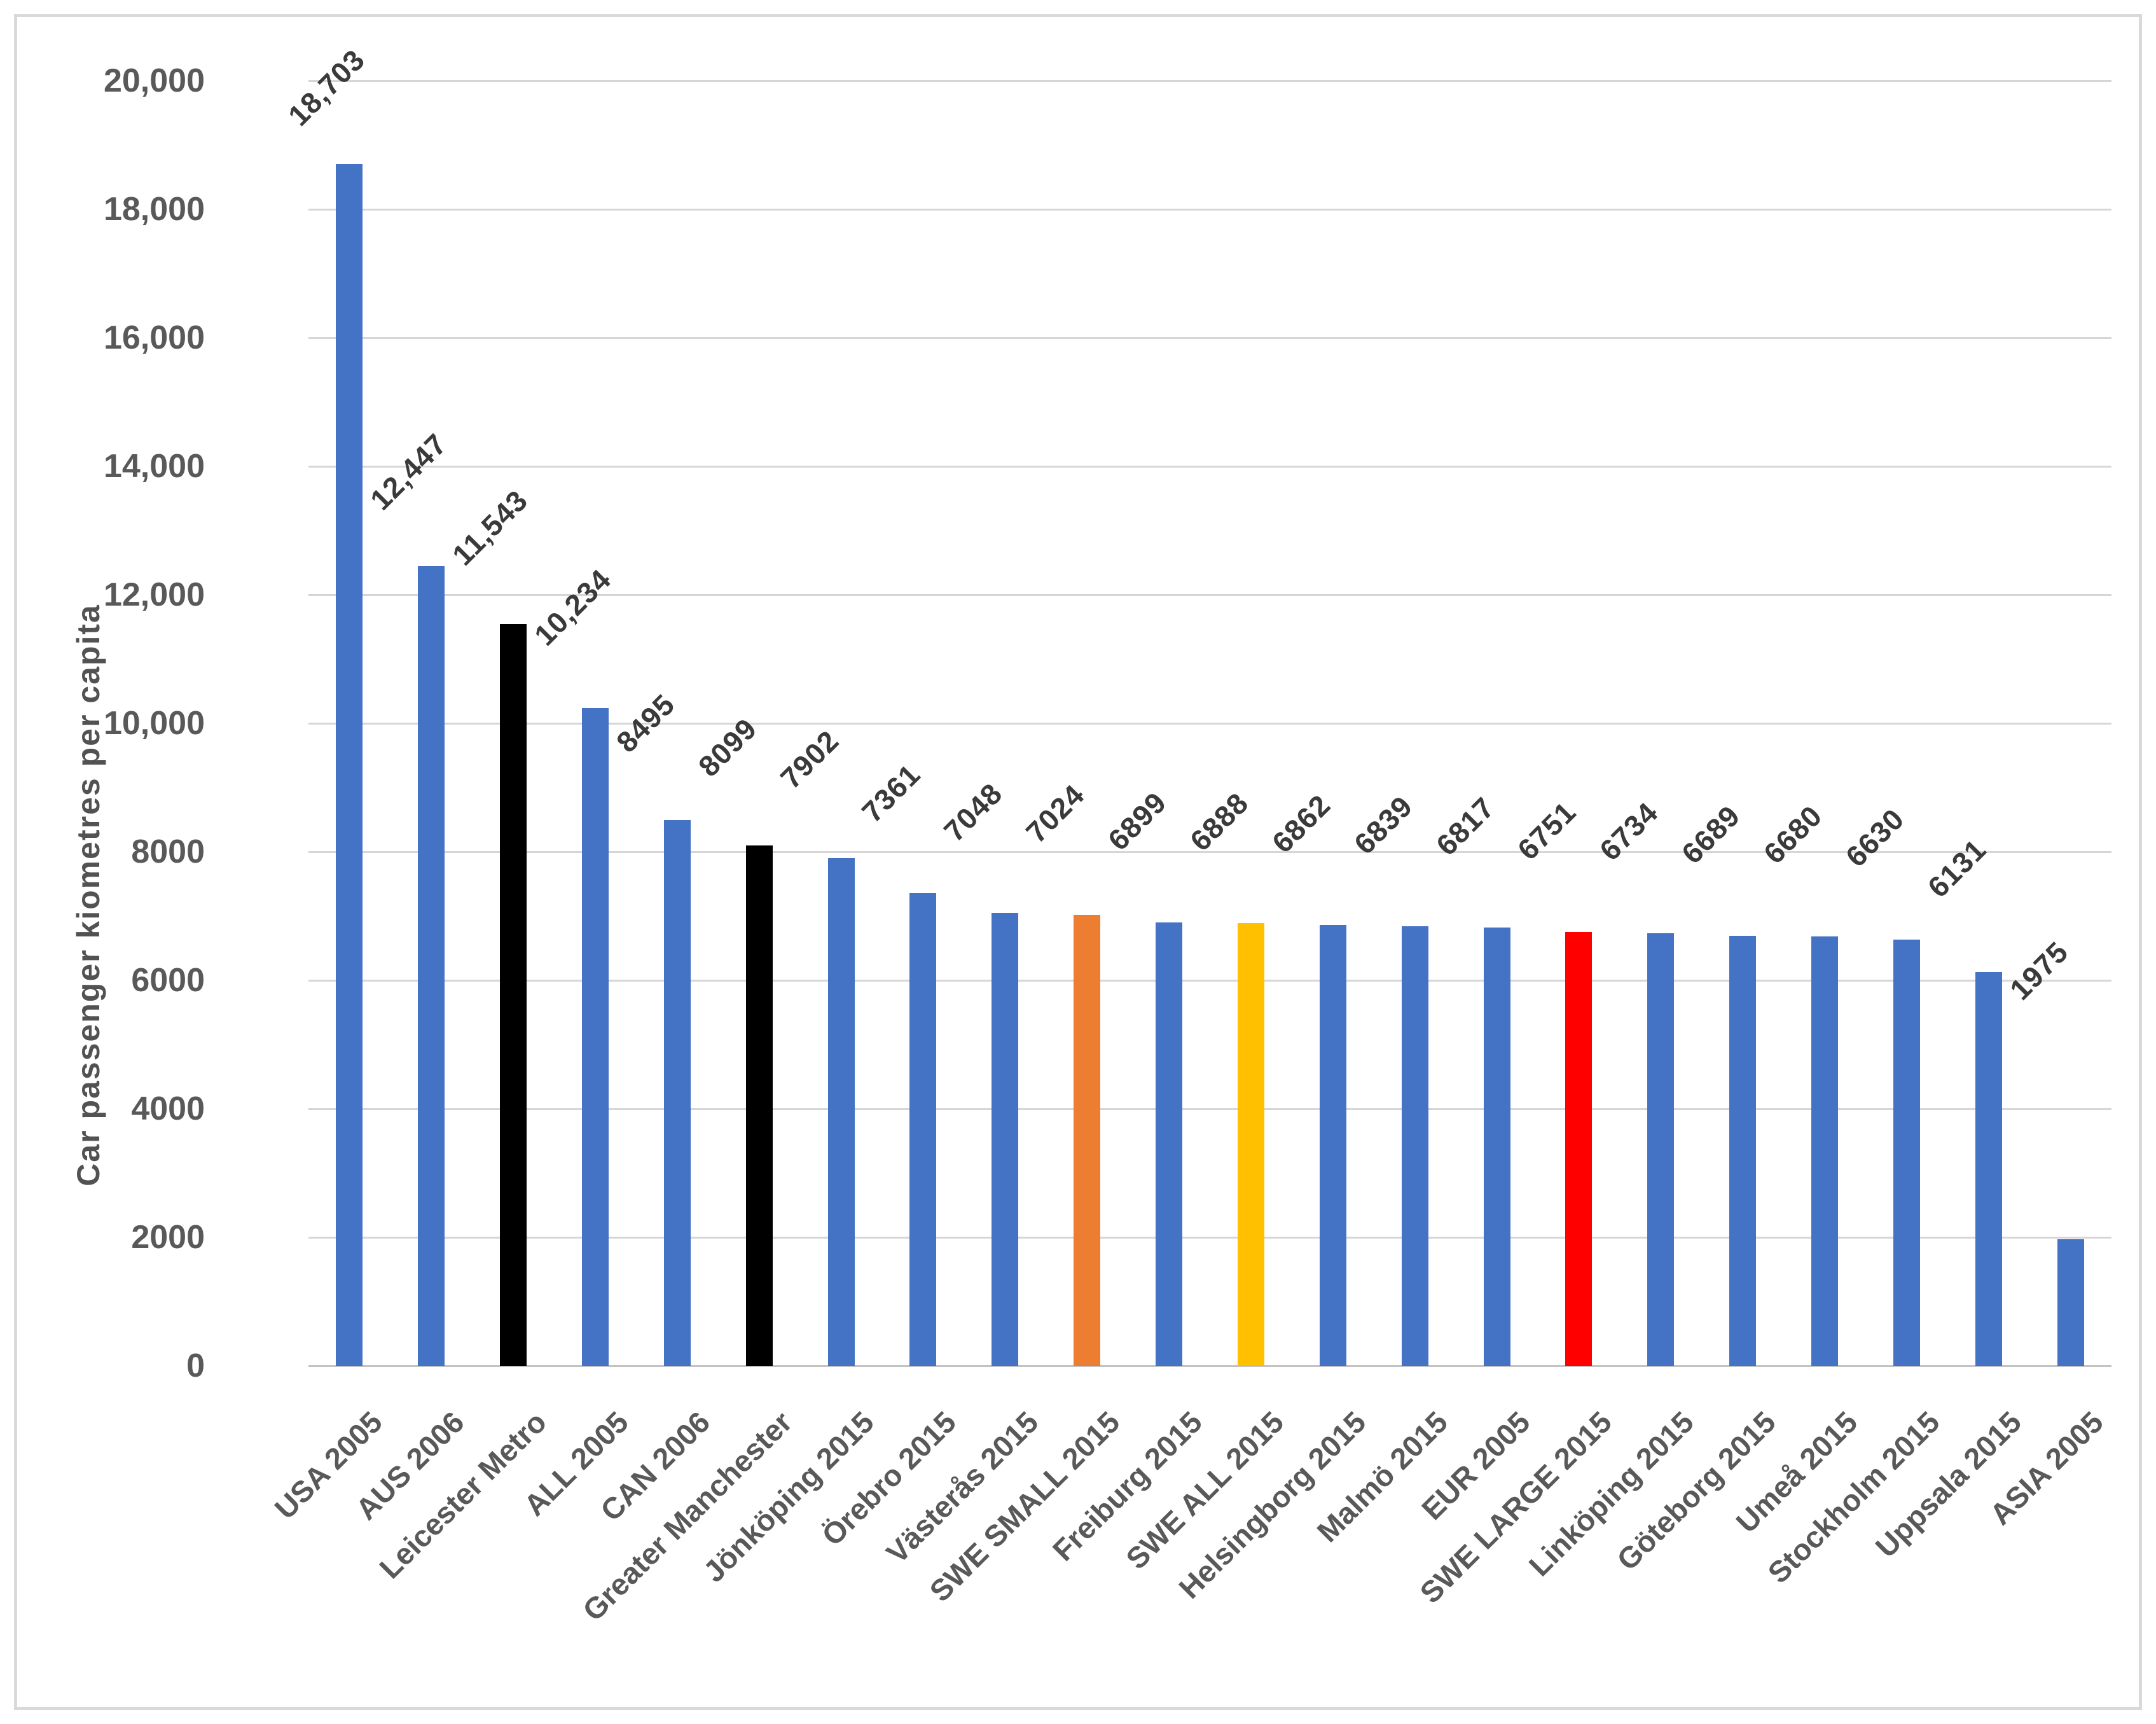 The image size is (2156, 1724). Describe the element at coordinates (1579, 1149) in the screenshot. I see `bar-SWE LARGE 2015` at that location.